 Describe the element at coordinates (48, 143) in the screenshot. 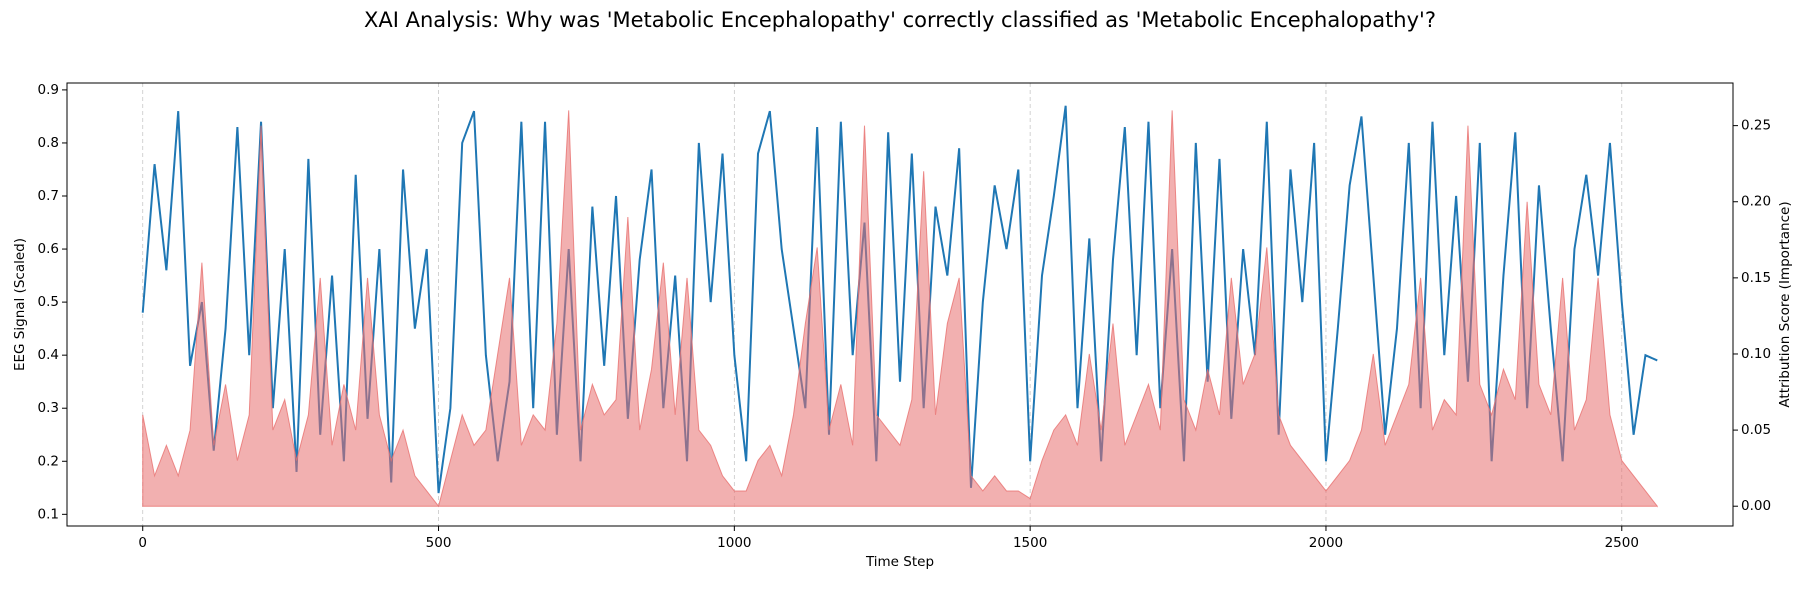

I see `y-tick-label: 0.8` at that location.